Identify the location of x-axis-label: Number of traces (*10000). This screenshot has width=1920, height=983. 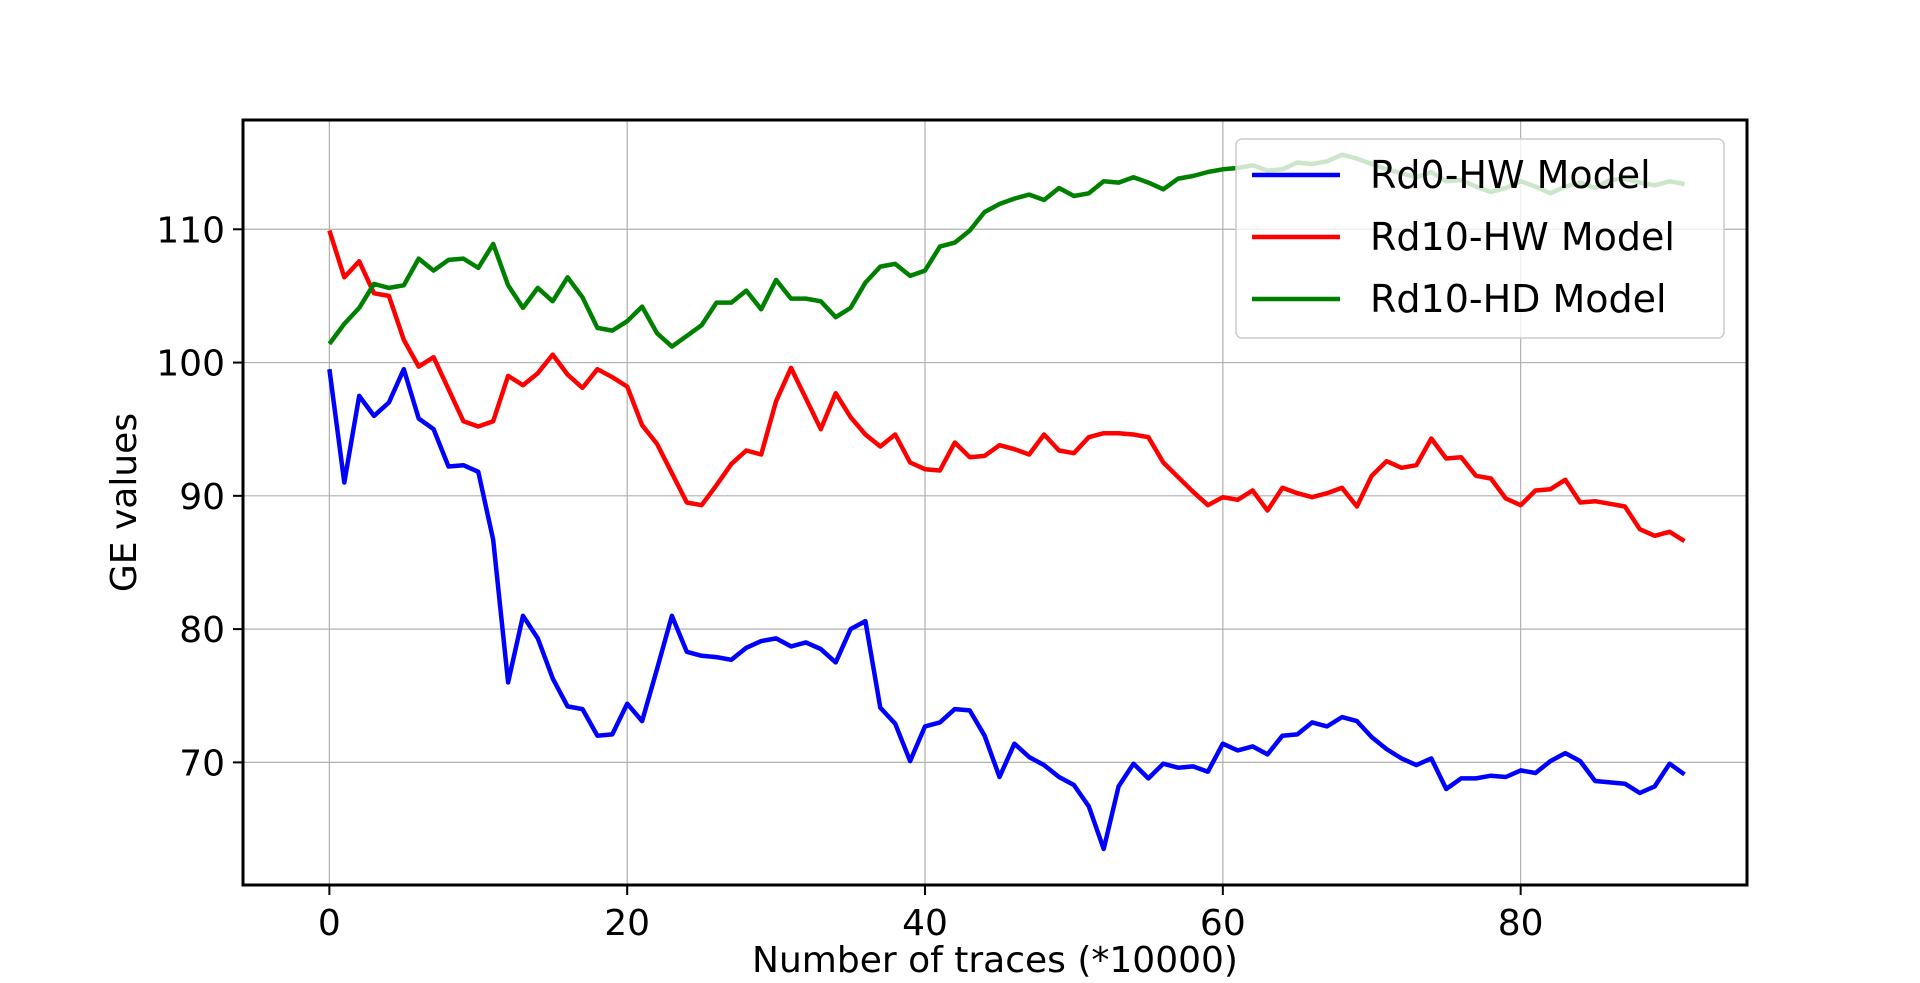
(995, 960).